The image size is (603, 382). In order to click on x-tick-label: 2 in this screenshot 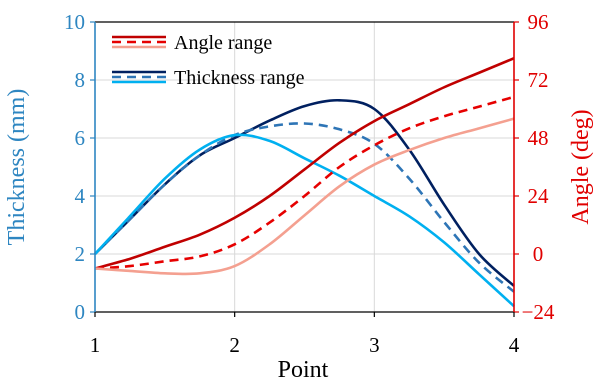, I will do `click(234, 345)`.